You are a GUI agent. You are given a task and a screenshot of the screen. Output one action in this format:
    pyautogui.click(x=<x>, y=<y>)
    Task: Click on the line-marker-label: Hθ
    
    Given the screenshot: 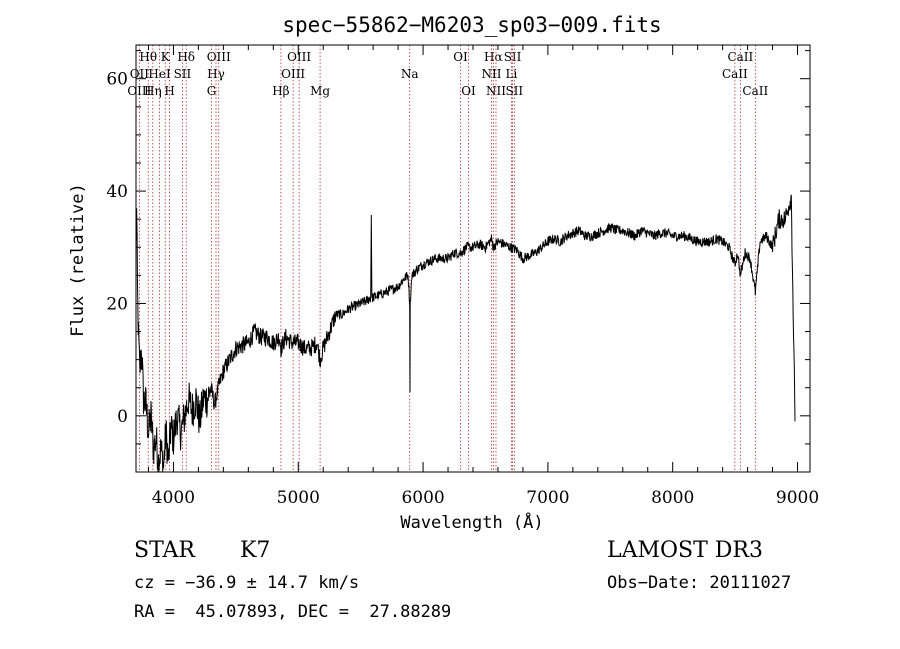 What is the action you would take?
    pyautogui.click(x=148, y=57)
    